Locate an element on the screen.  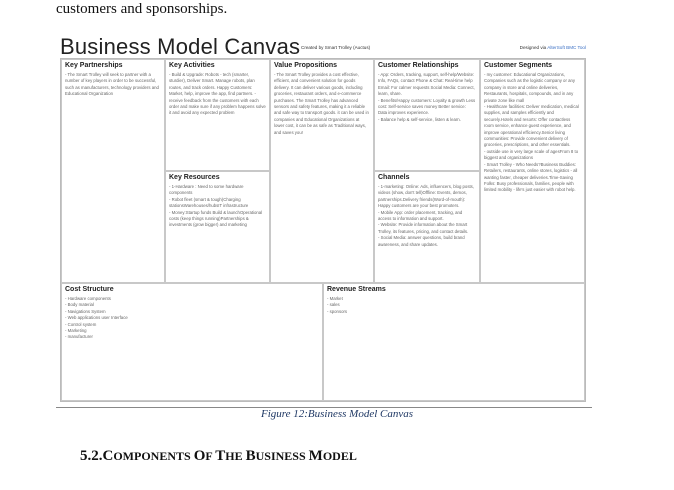
heading-rest: USINESS is located at coordinates (282, 456).